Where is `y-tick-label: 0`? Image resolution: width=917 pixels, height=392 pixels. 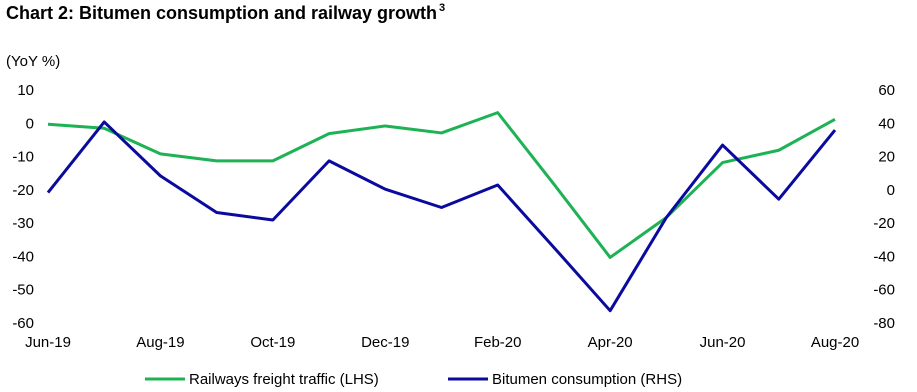 y-tick-label: 0 is located at coordinates (30, 123).